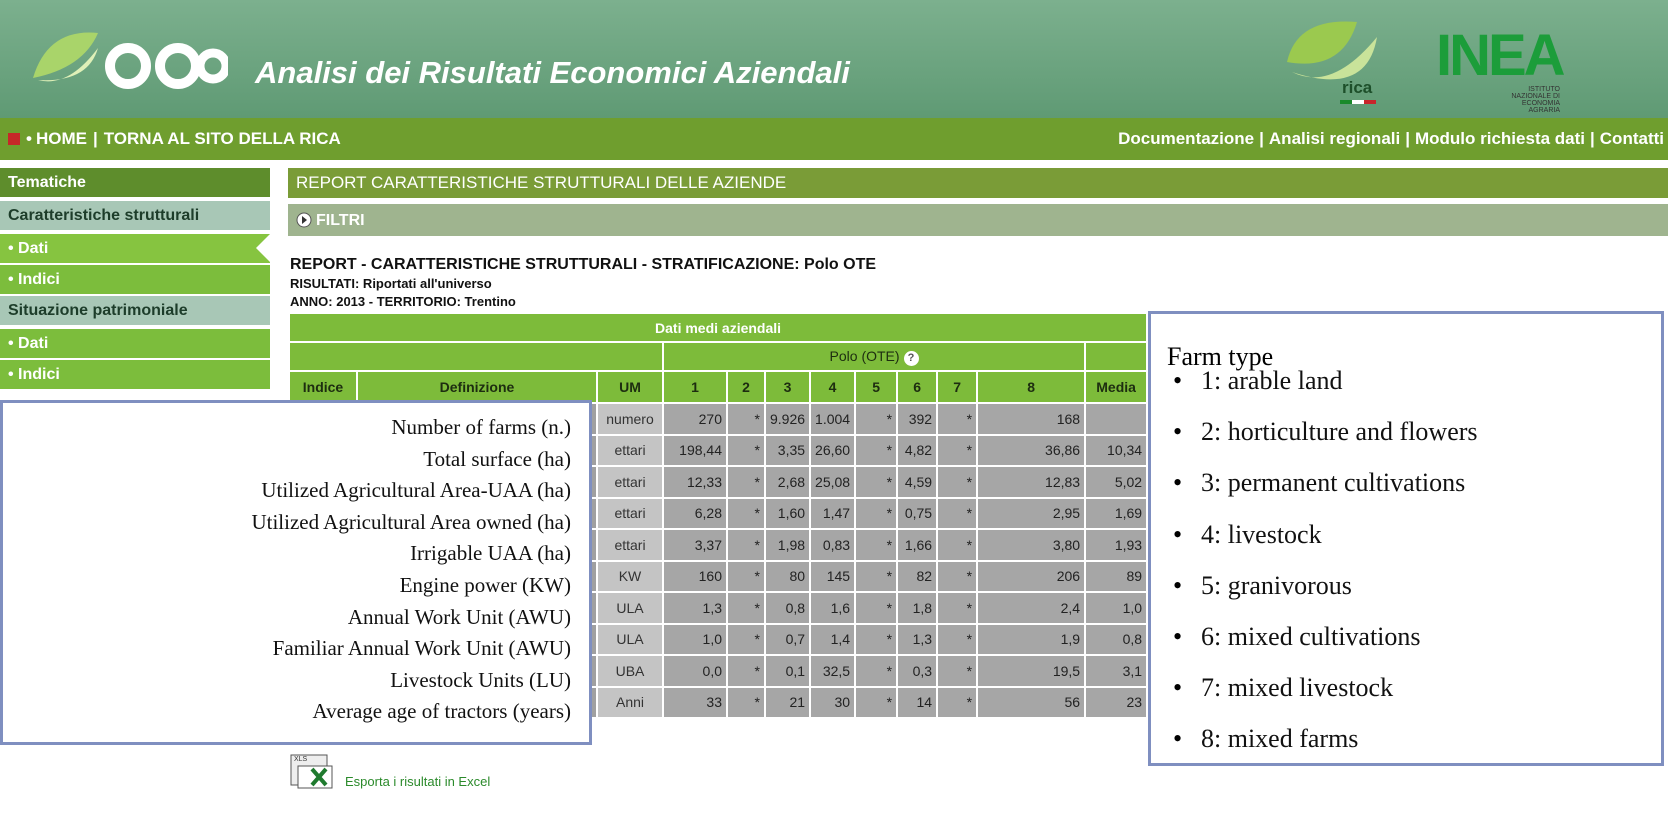 This screenshot has width=1668, height=840. Describe the element at coordinates (917, 513) in the screenshot. I see `value-cell: 0,75` at that location.